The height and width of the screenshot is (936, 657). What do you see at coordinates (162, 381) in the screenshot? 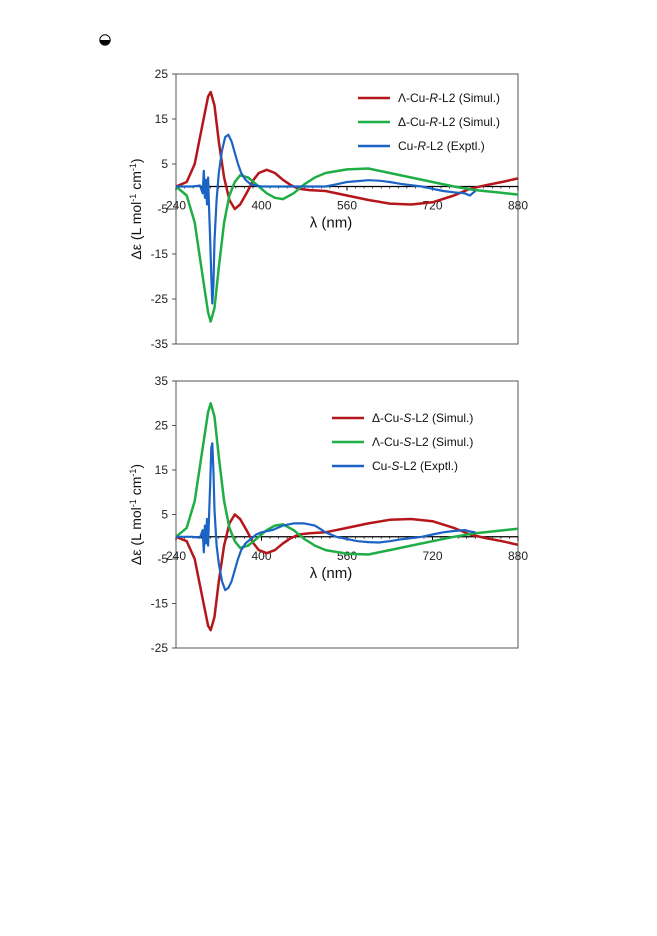
I see `y-tick-label: 35` at bounding box center [162, 381].